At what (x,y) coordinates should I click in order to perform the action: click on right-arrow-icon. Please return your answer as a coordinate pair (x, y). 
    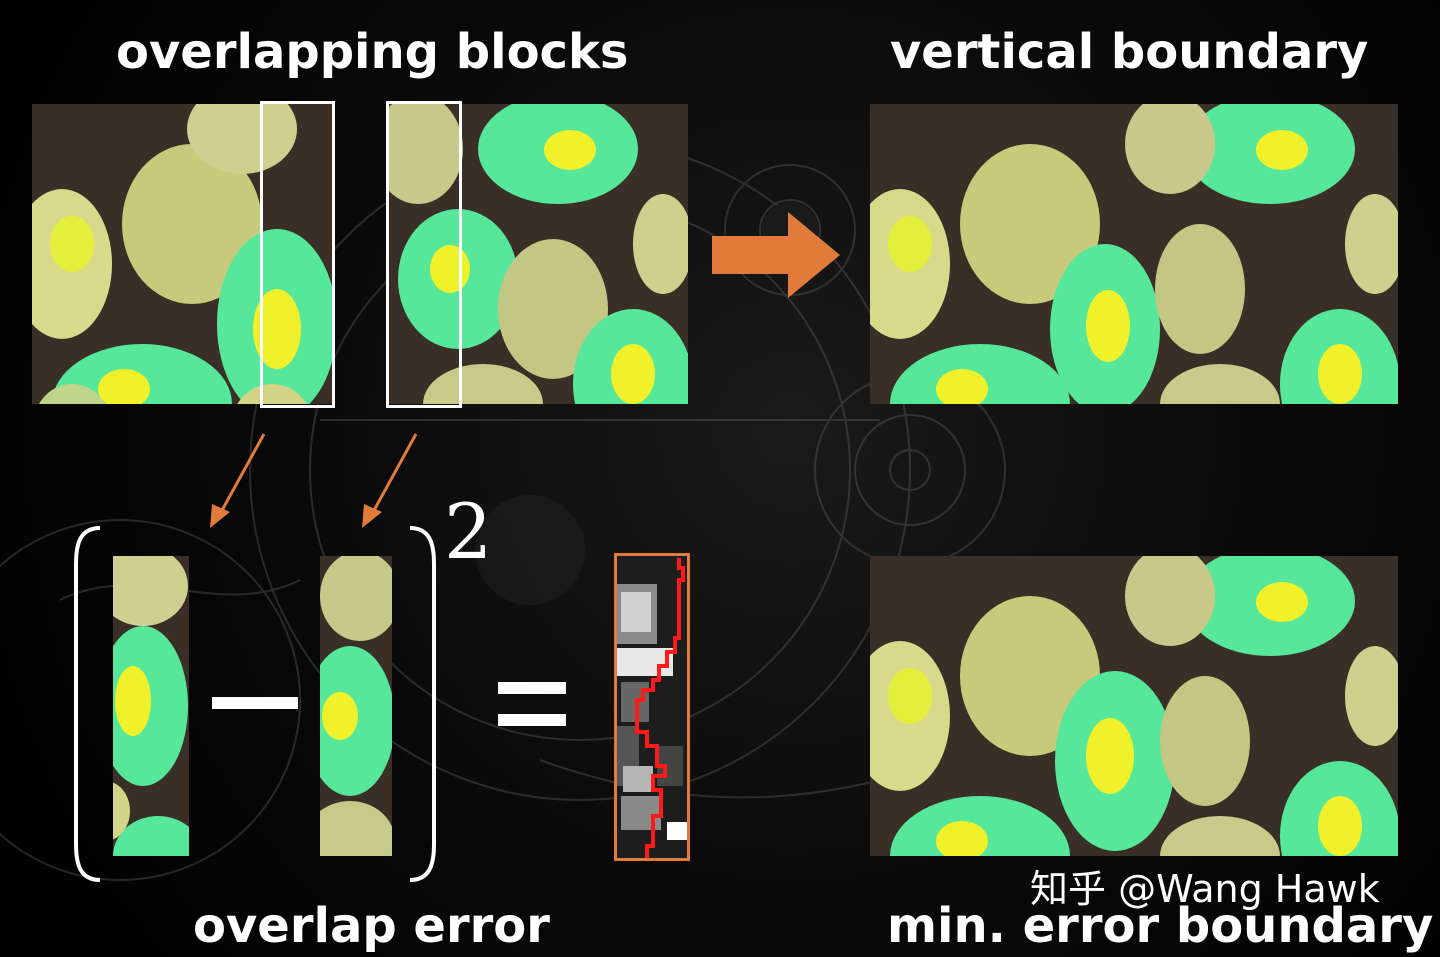
    Looking at the image, I should click on (776, 255).